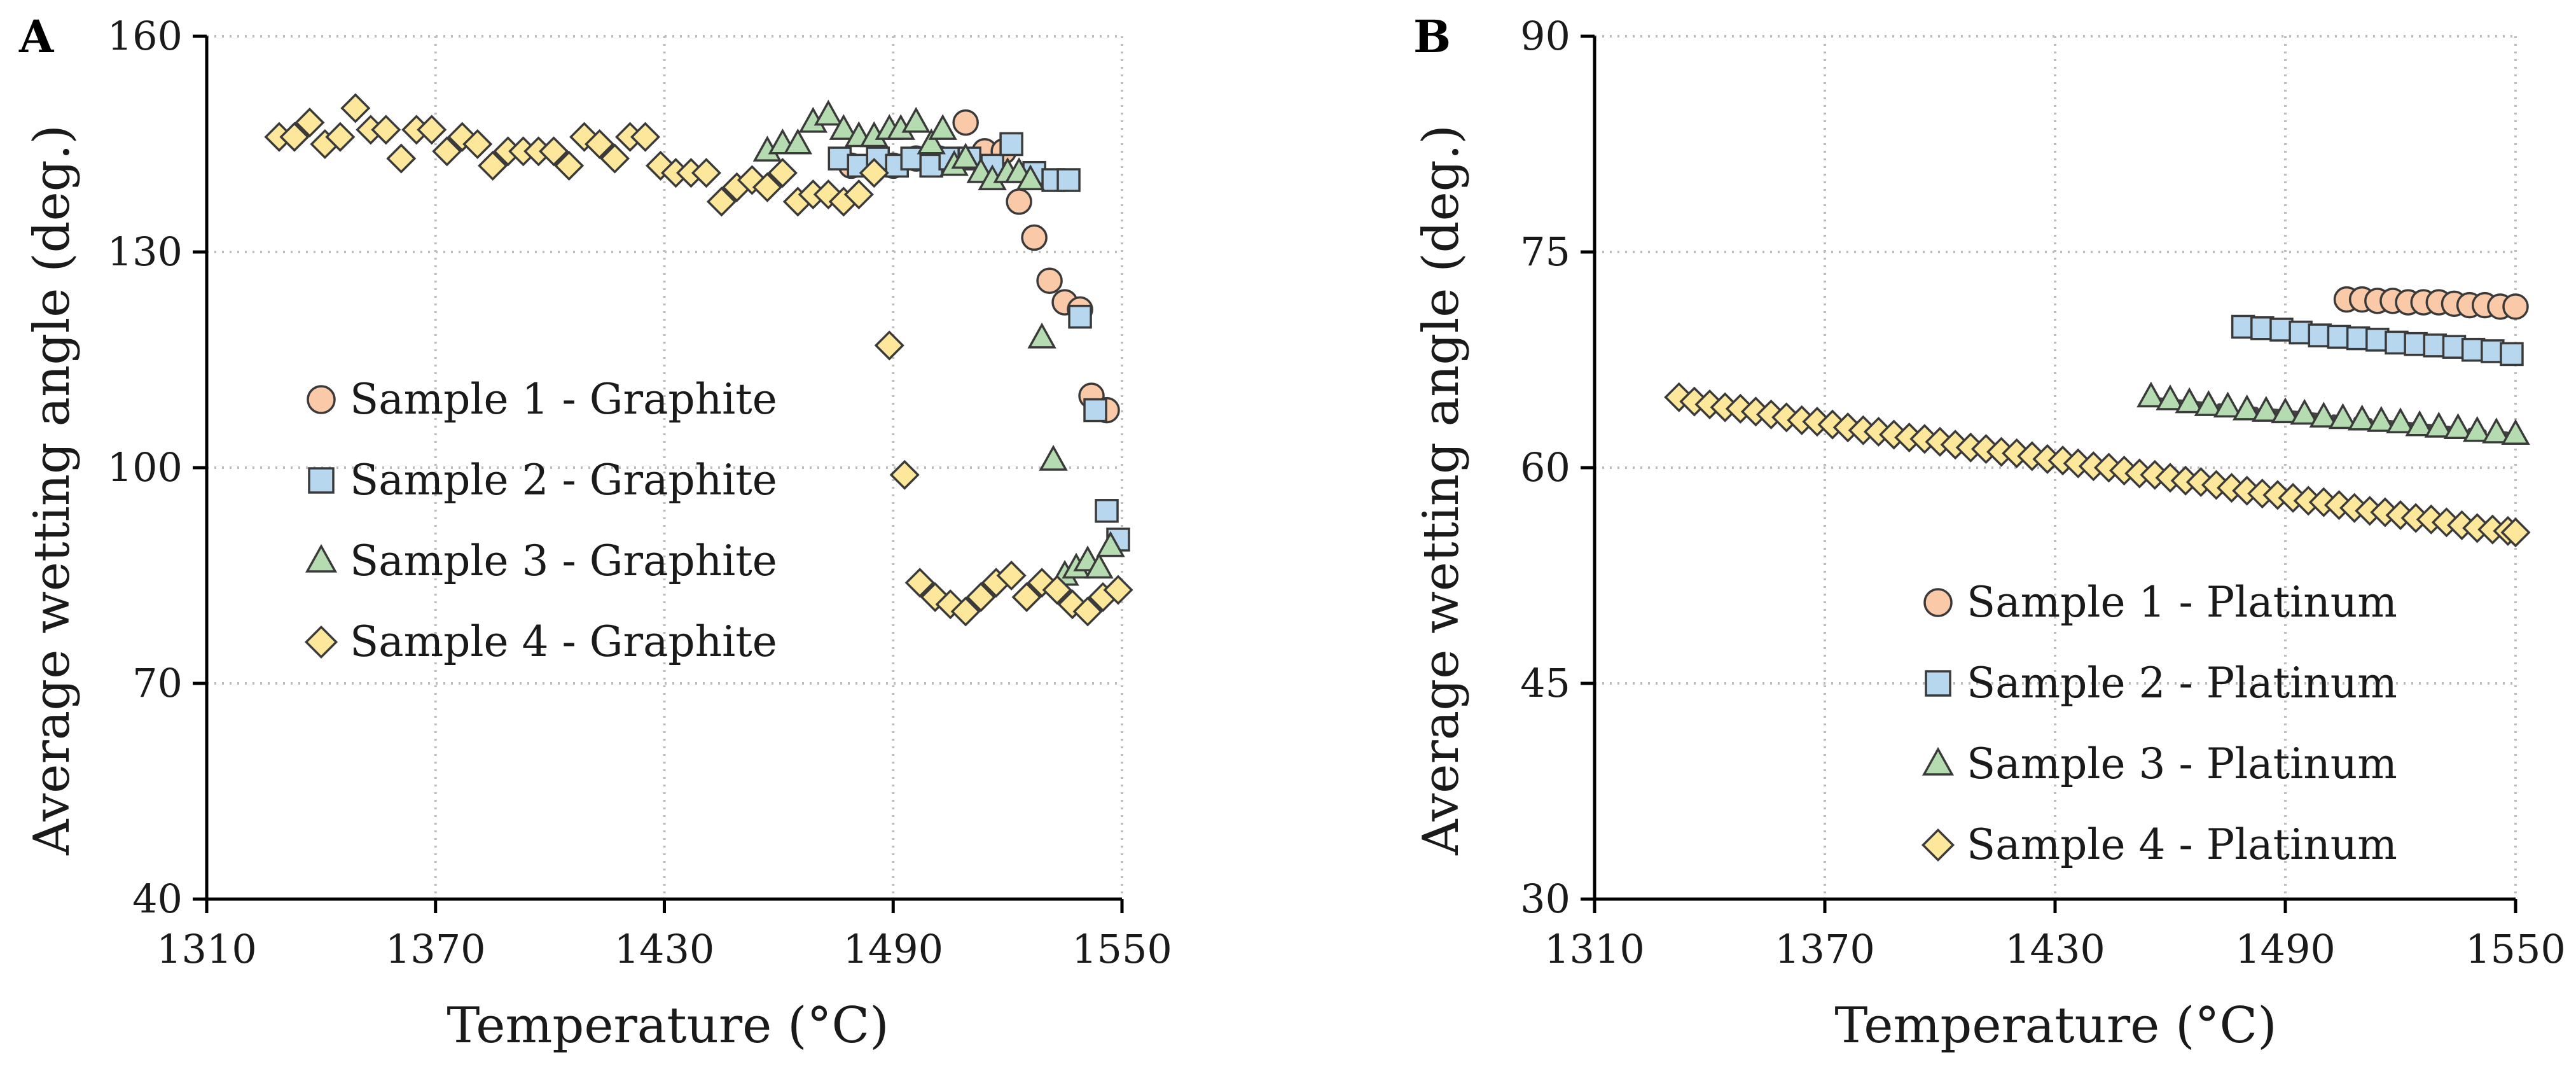 Image resolution: width=2576 pixels, height=1069 pixels. What do you see at coordinates (36, 36) in the screenshot?
I see `panel-a-letter: A` at bounding box center [36, 36].